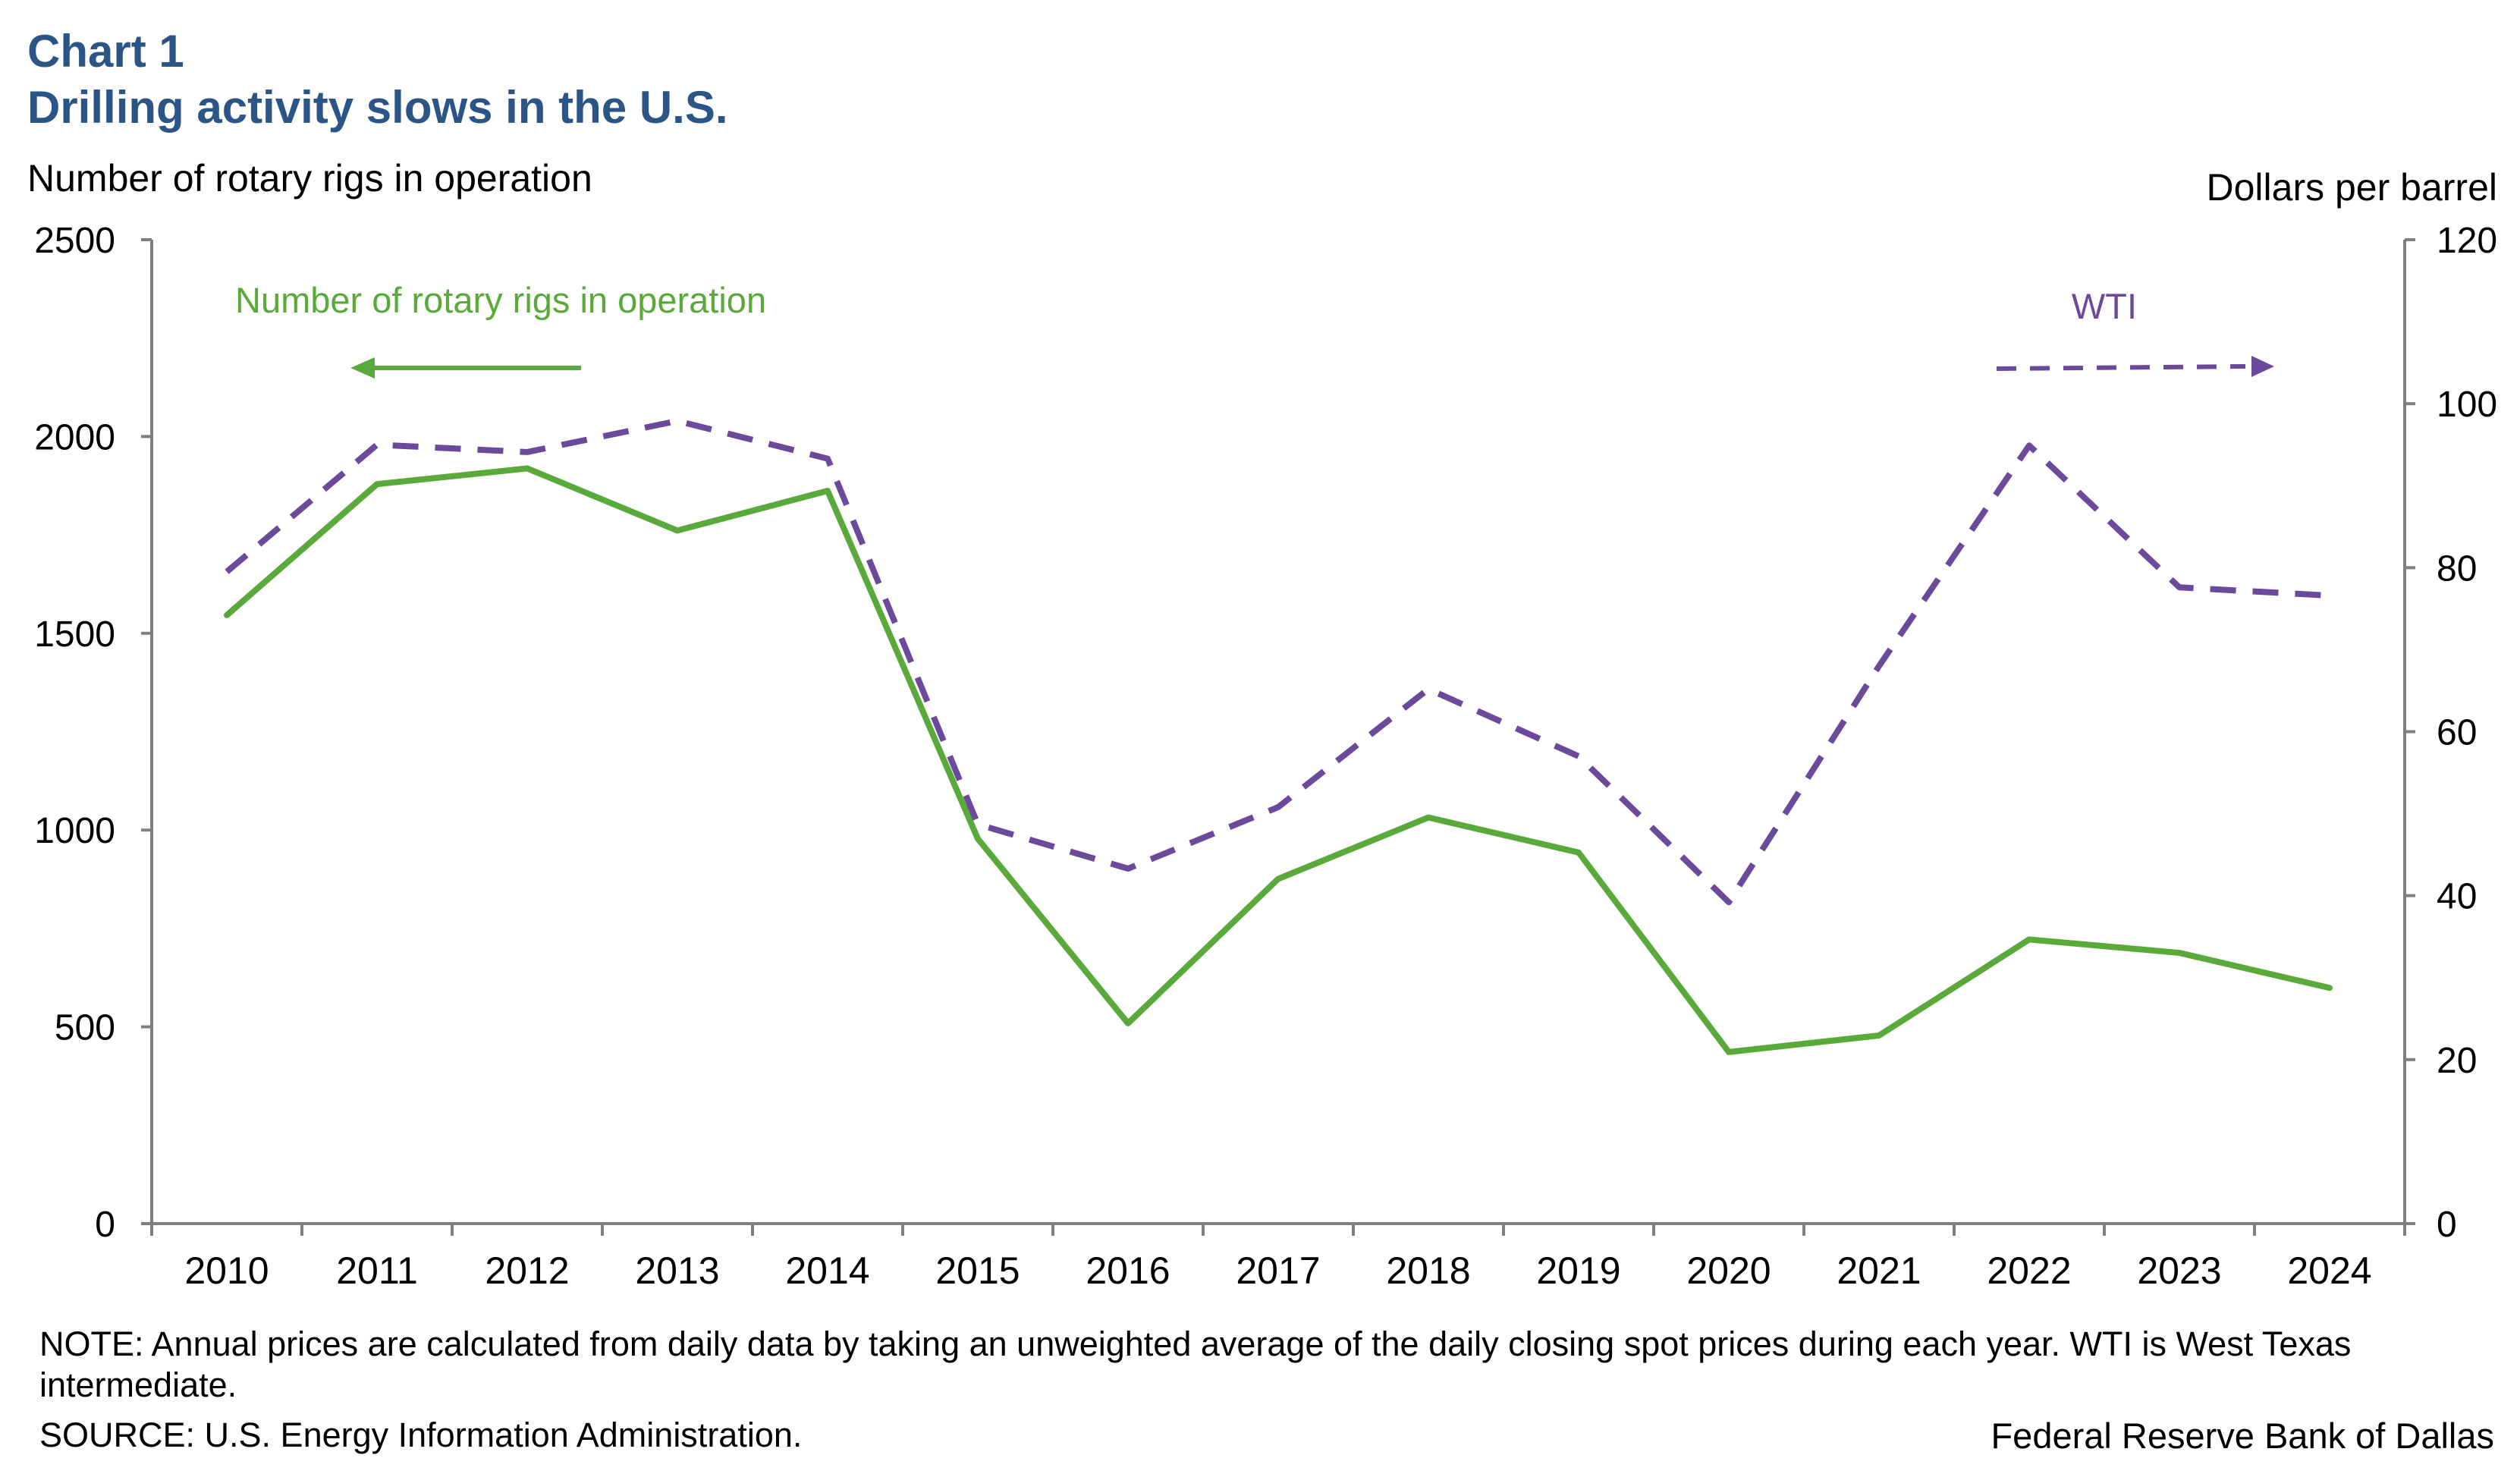 The height and width of the screenshot is (1477, 2520). I want to click on x-tick-label: 2010, so click(226, 1270).